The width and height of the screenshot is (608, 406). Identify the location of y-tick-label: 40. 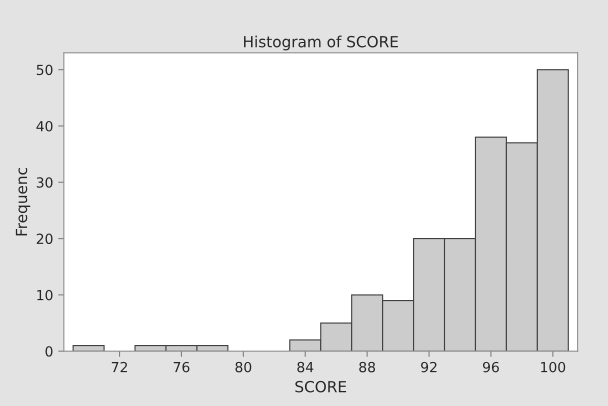
(44, 126).